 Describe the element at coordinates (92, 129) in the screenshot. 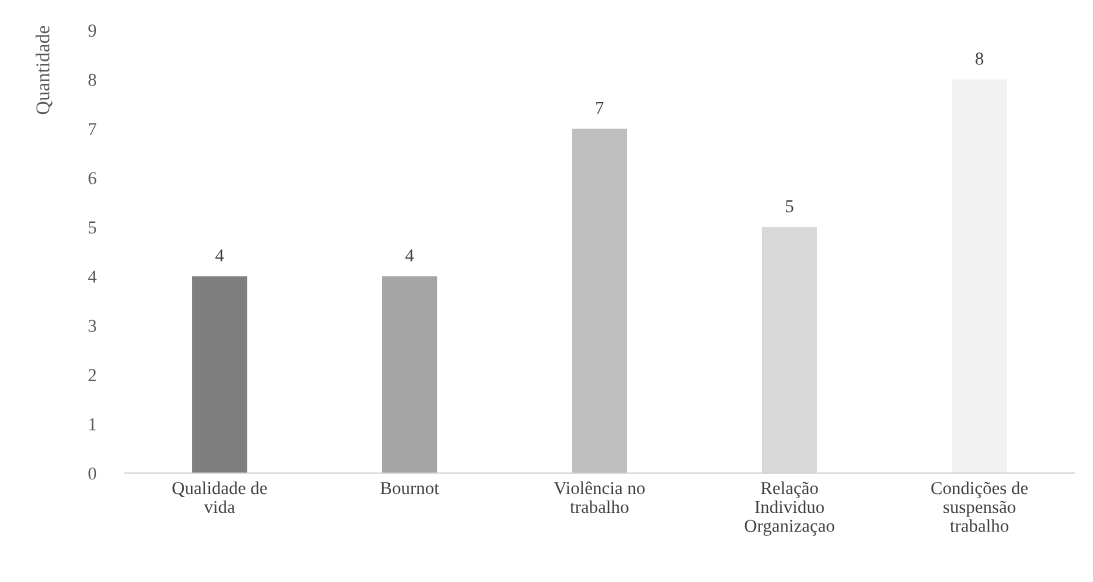

I see `y-tick-label: 7` at that location.